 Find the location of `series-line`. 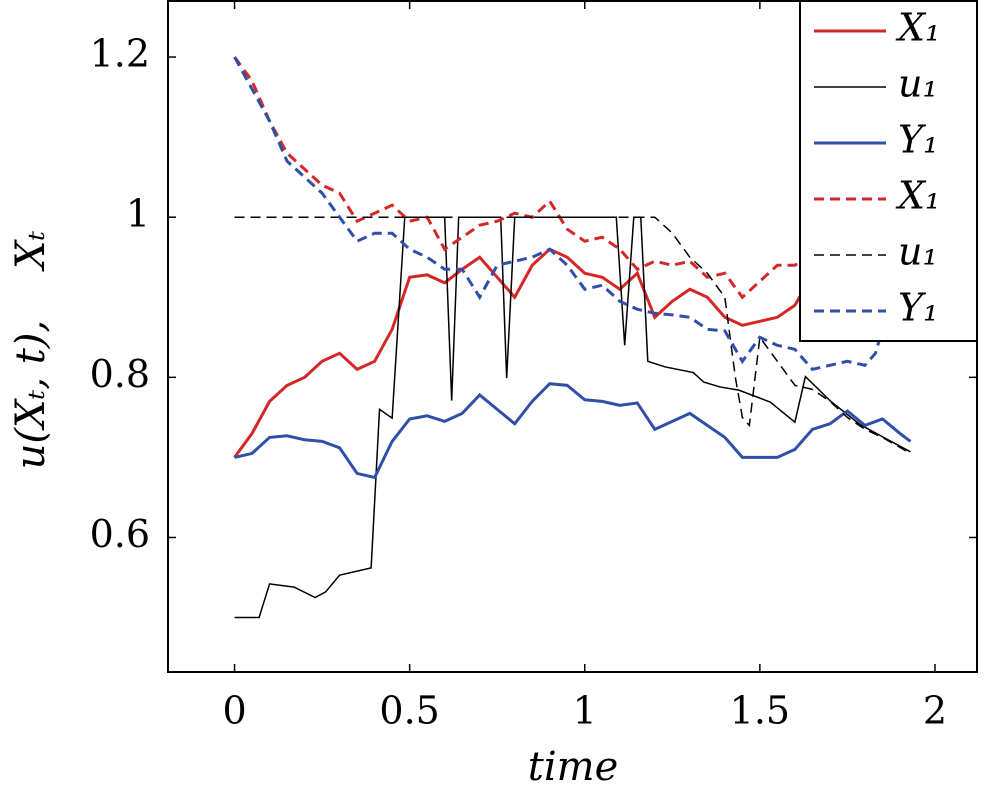

series-line is located at coordinates (573, 431).